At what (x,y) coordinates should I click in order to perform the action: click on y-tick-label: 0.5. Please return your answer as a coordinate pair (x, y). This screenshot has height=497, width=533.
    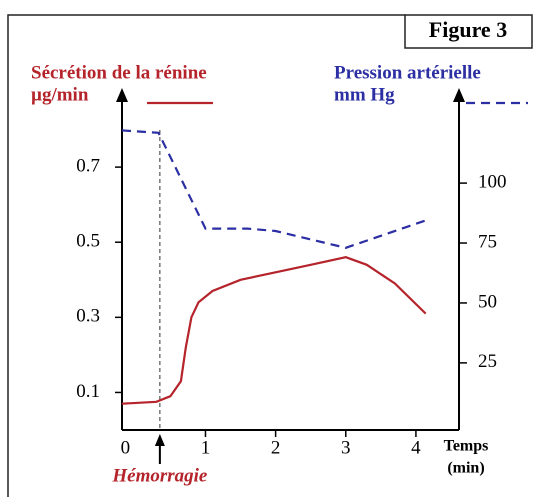
    Looking at the image, I should click on (88, 241).